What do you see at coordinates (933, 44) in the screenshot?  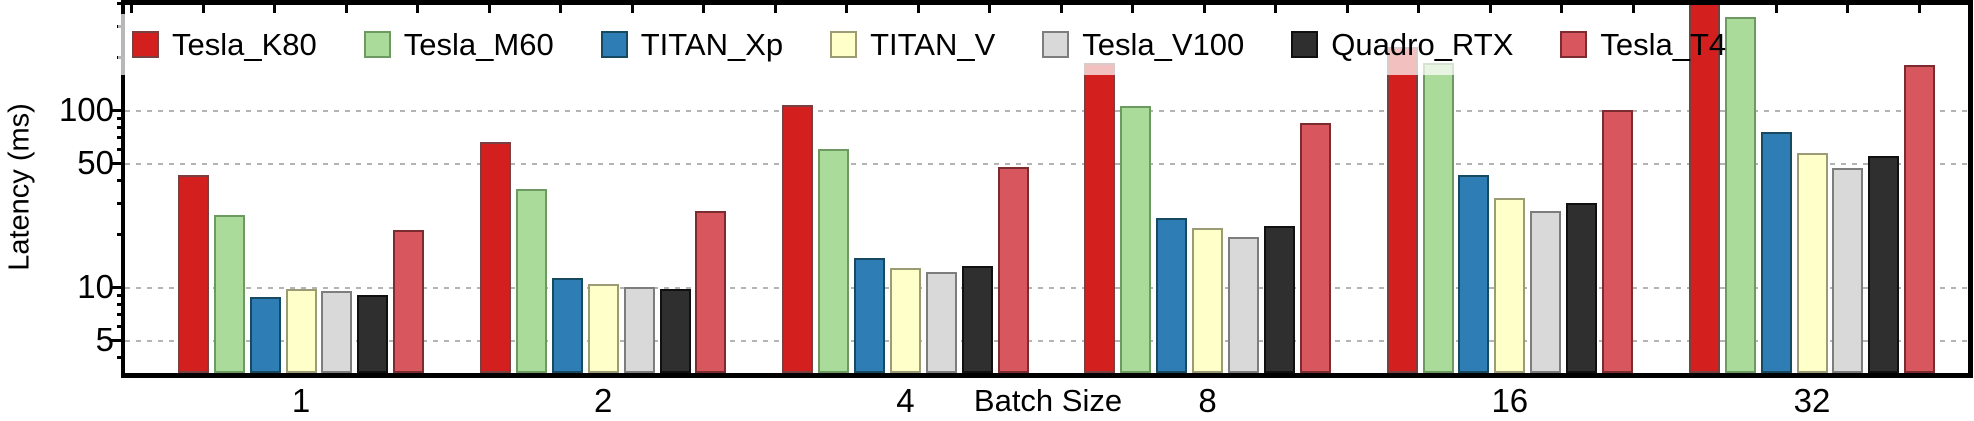 I see `legend-label: TITAN_V` at bounding box center [933, 44].